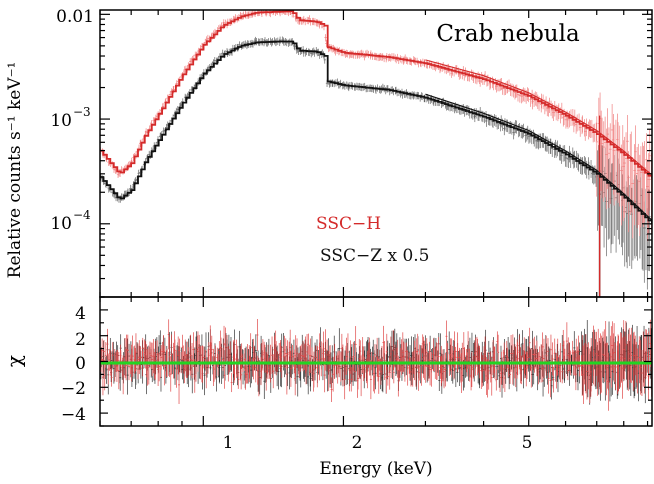  I want to click on x-tick-label-5: 5, so click(527, 443).